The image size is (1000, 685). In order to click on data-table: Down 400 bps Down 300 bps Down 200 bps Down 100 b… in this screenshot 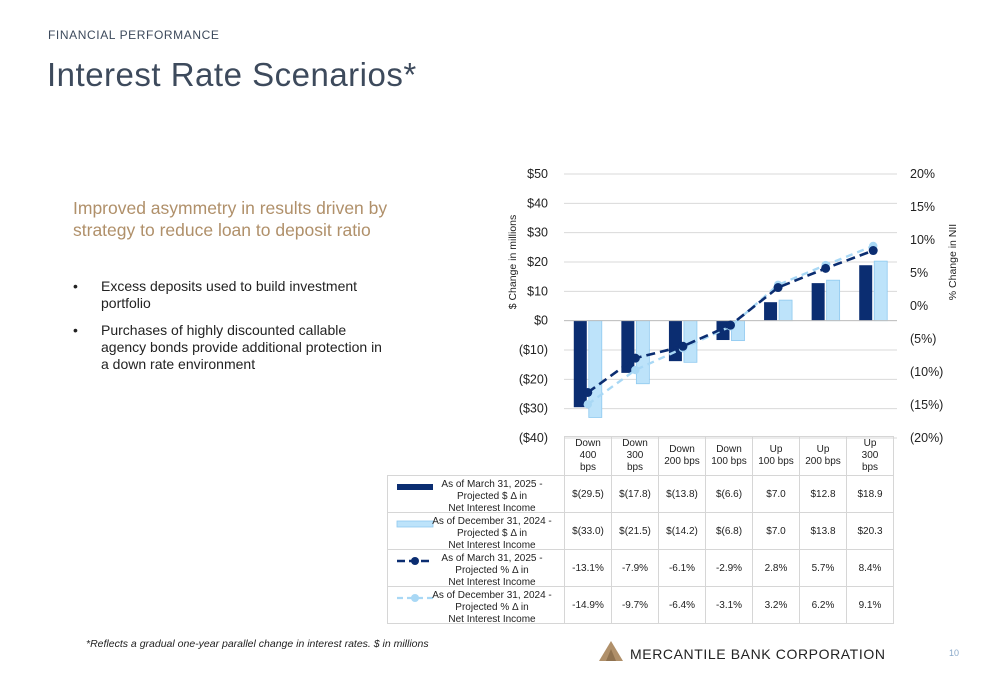, I will do `click(640, 530)`.